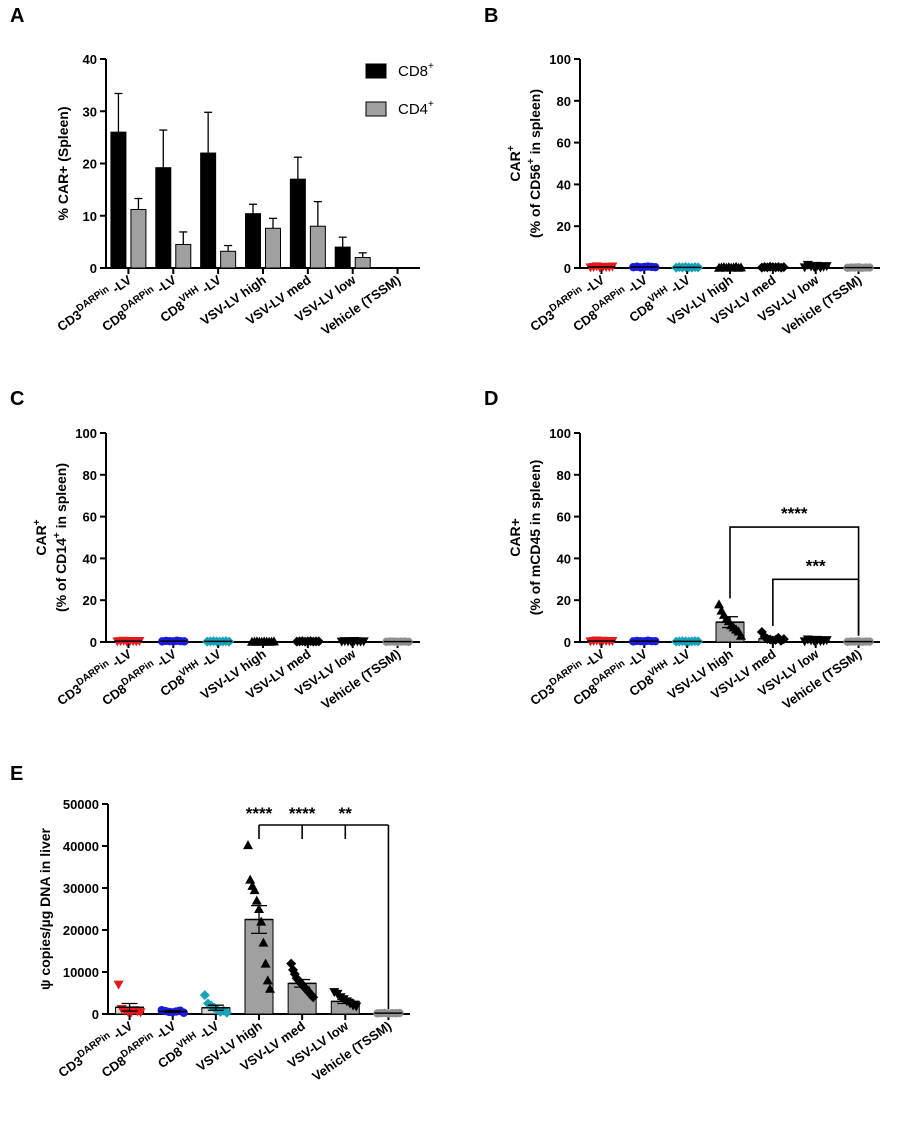 Image resolution: width=902 pixels, height=1125 pixels. What do you see at coordinates (360, 305) in the screenshot?
I see `panel-a-category-label: Vehicle (TSSM)` at bounding box center [360, 305].